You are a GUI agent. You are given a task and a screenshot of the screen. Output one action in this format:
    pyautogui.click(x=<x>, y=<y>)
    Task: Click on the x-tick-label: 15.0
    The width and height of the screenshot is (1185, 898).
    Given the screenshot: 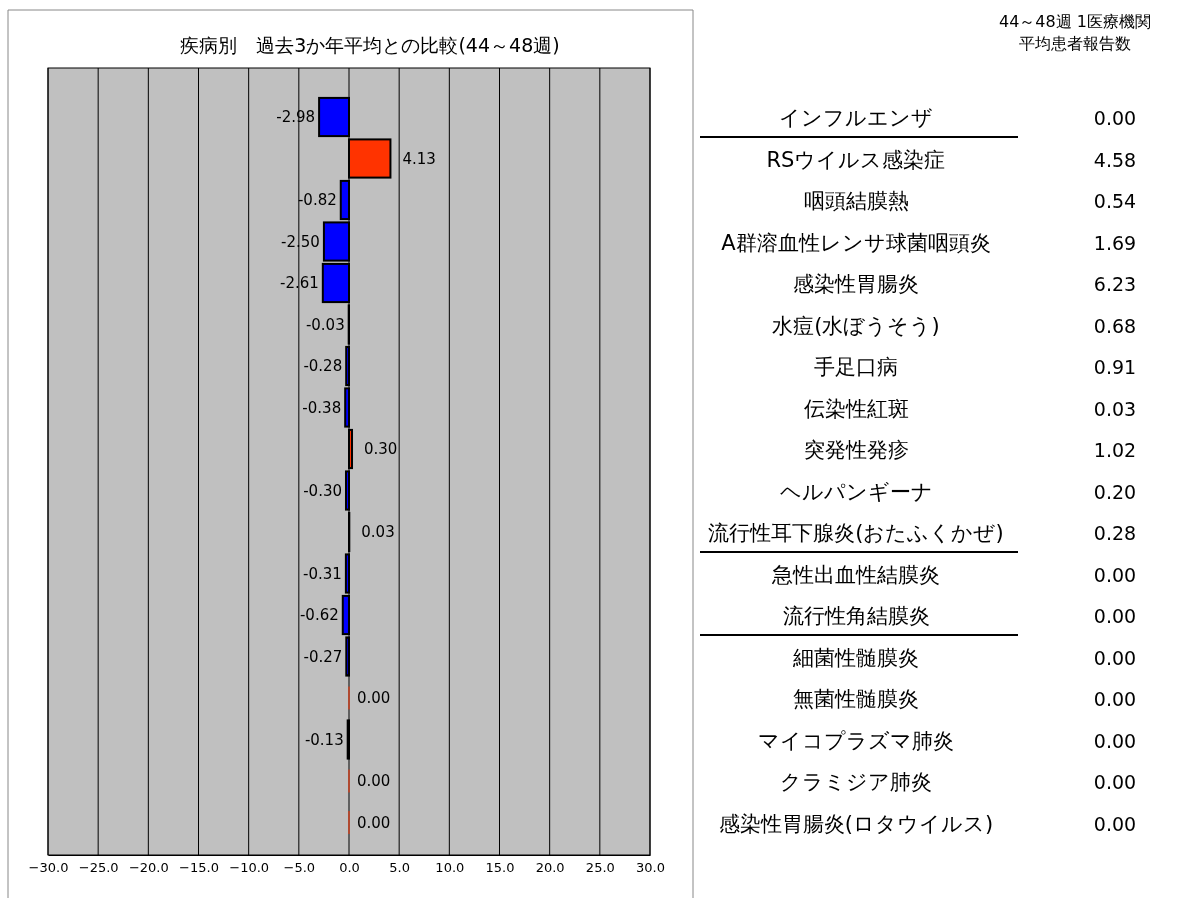 What is the action you would take?
    pyautogui.click(x=500, y=868)
    